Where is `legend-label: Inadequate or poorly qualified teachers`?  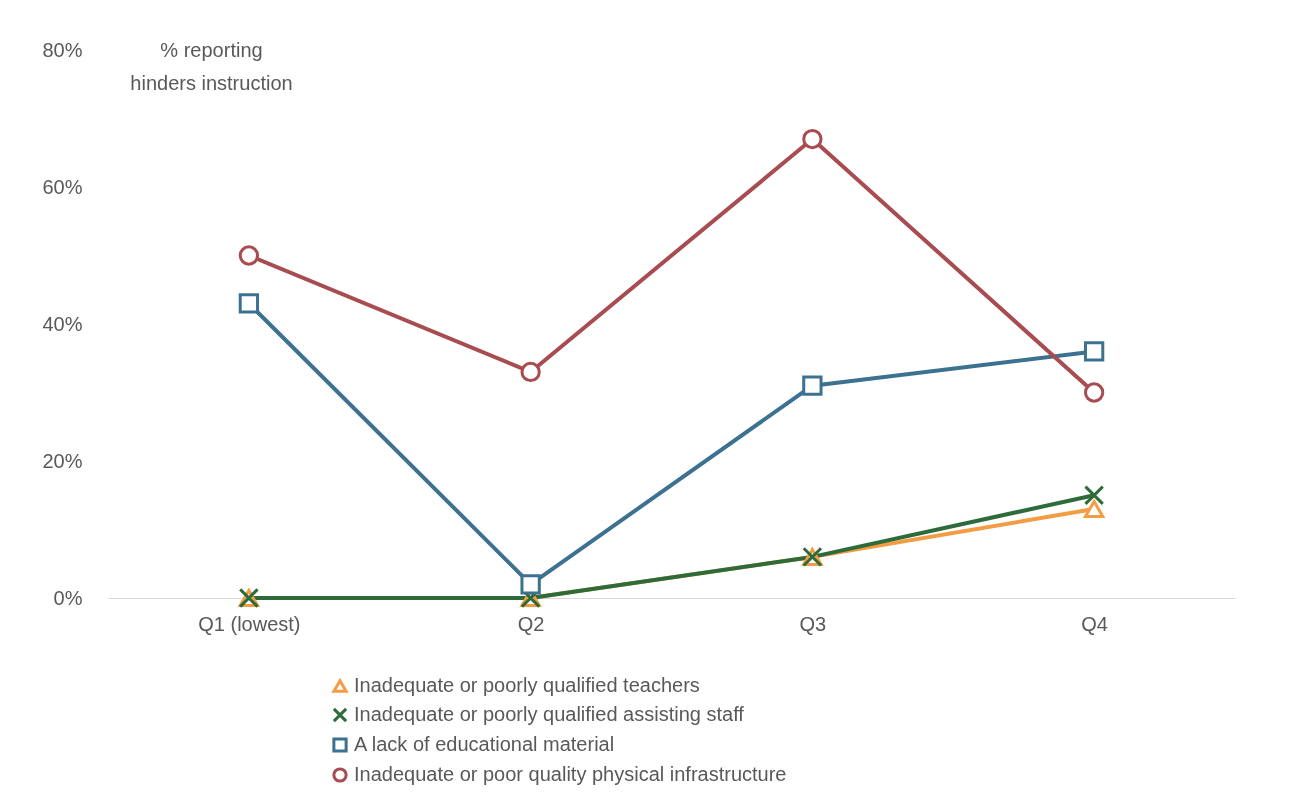 legend-label: Inadequate or poorly qualified teachers is located at coordinates (527, 685).